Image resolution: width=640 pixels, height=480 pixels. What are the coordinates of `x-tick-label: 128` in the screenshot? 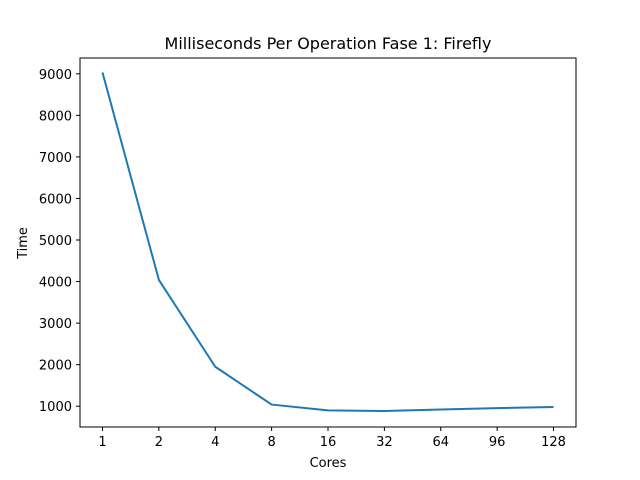 It's located at (553, 442).